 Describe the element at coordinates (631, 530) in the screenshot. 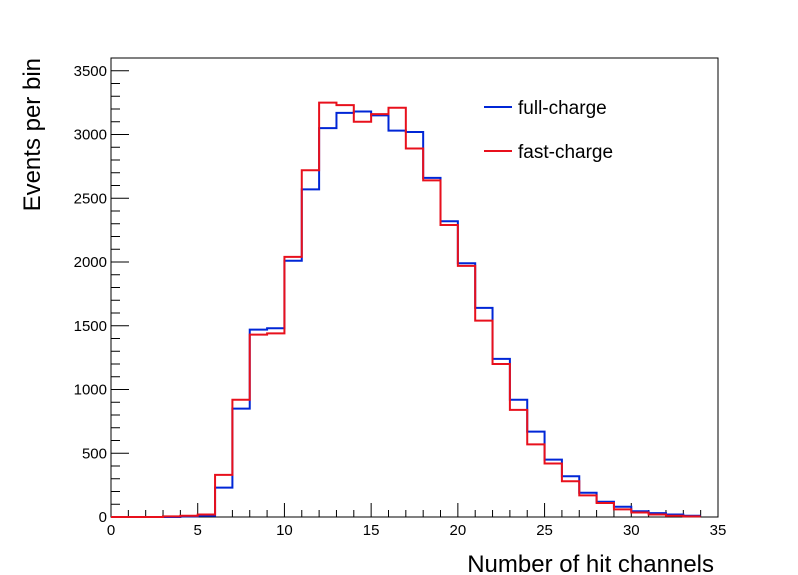

I see `x-tick-label: 30` at that location.